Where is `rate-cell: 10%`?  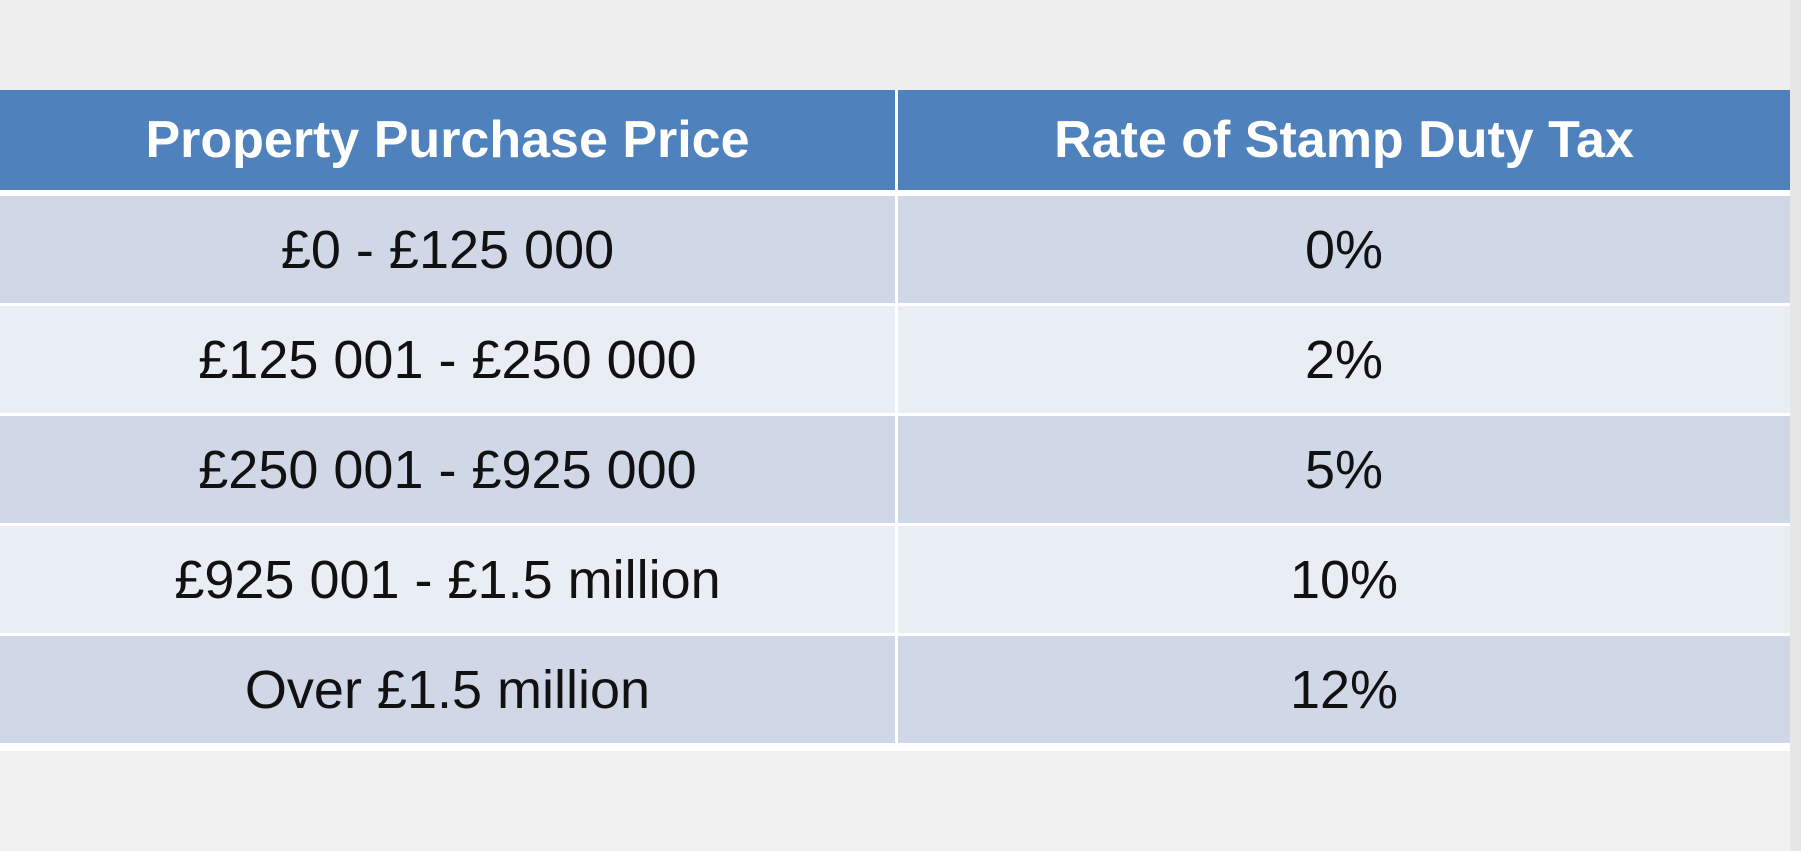
rate-cell: 10% is located at coordinates (1344, 581).